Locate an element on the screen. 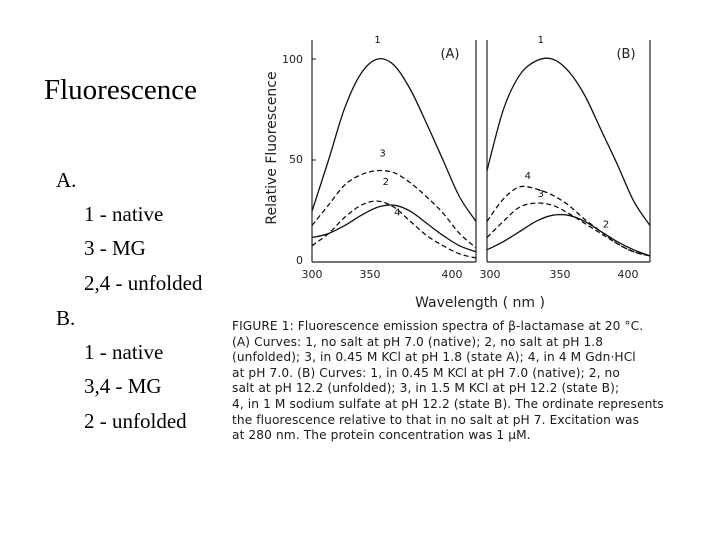 Image resolution: width=720 pixels, height=540 pixels. legend-heading-a: A. is located at coordinates (66, 180).